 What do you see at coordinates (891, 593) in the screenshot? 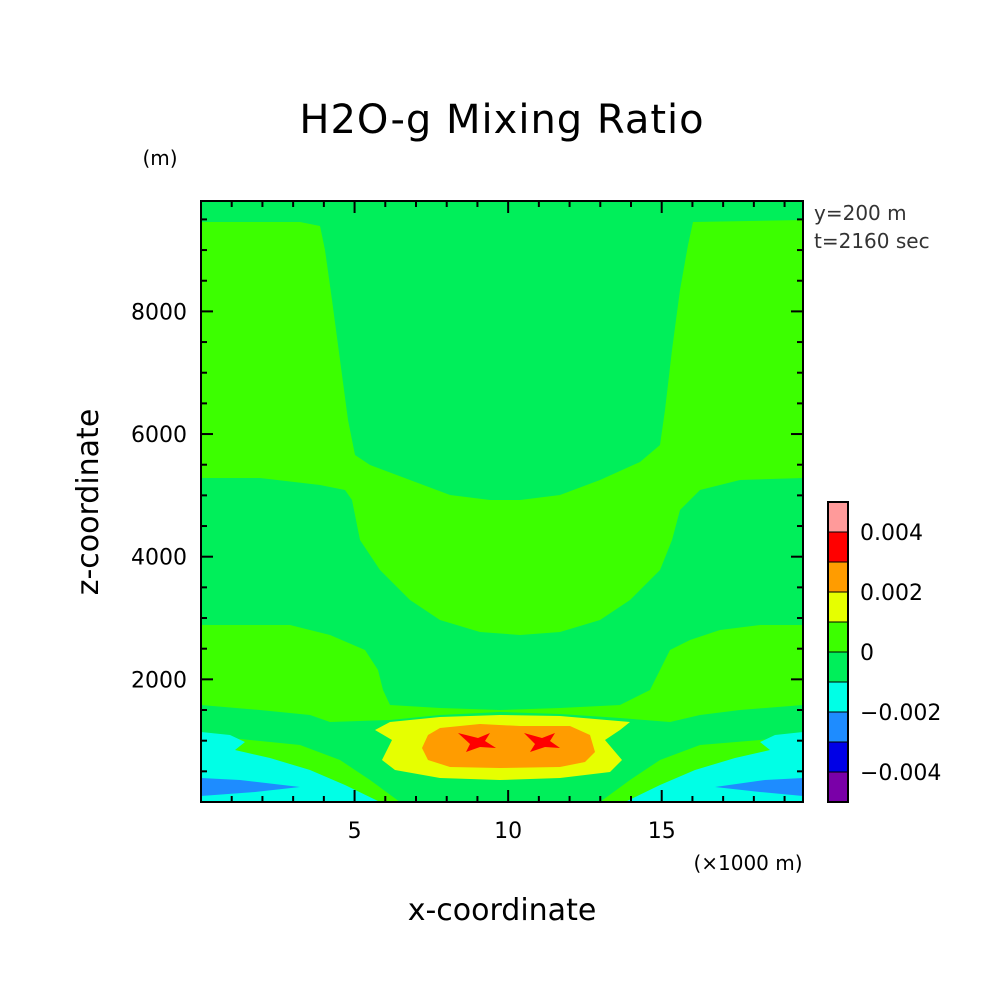
I see `colorbar-tick-label: 0.002` at bounding box center [891, 593].